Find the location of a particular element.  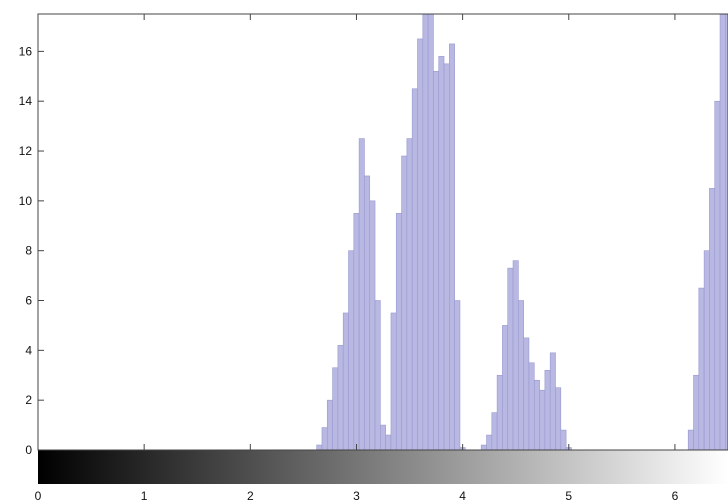

y-tick-label-8: 16 is located at coordinates (26, 51).